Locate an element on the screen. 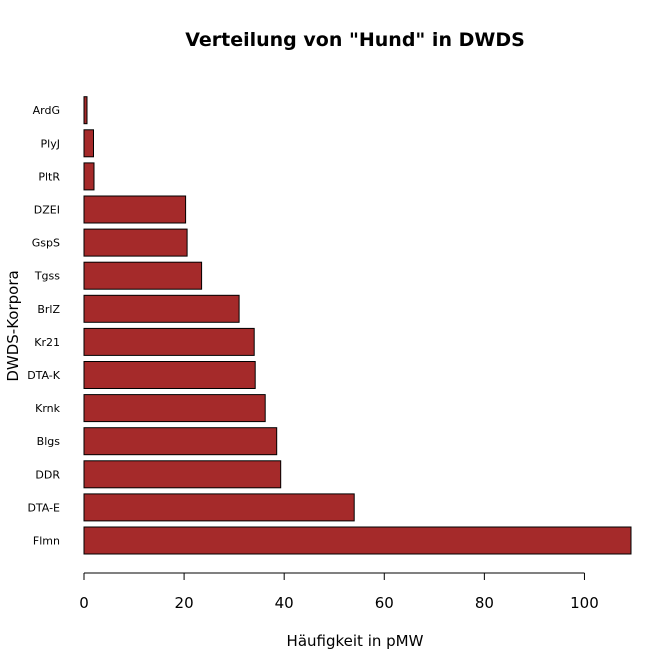  bar-pltr is located at coordinates (89, 176).